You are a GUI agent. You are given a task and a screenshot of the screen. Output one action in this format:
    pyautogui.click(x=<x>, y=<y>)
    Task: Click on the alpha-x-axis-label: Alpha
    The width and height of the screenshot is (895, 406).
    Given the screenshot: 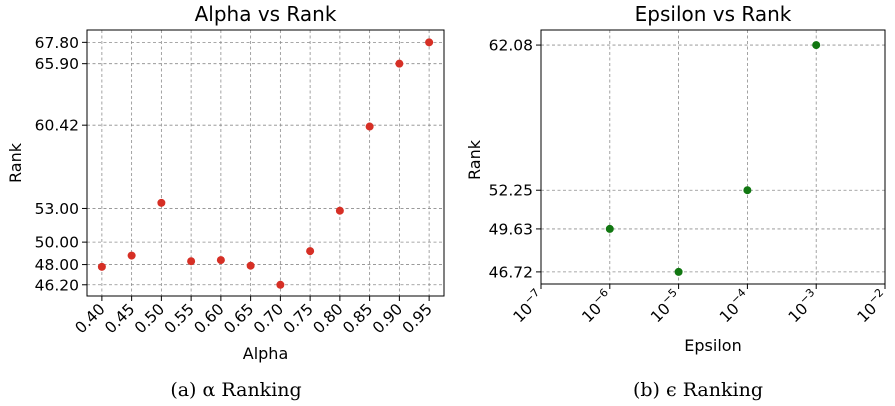 What is the action you would take?
    pyautogui.click(x=266, y=353)
    